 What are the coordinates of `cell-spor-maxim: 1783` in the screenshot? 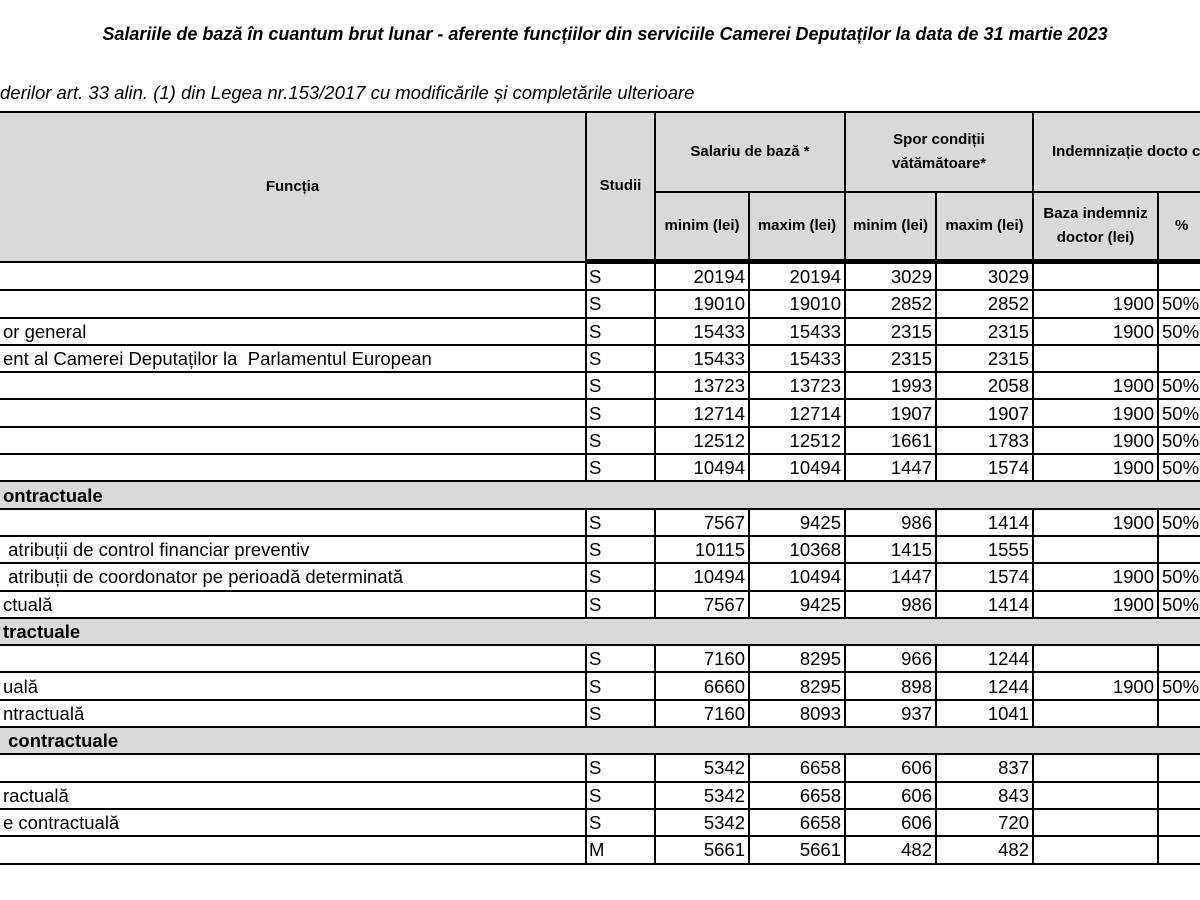 It's located at (984, 440).